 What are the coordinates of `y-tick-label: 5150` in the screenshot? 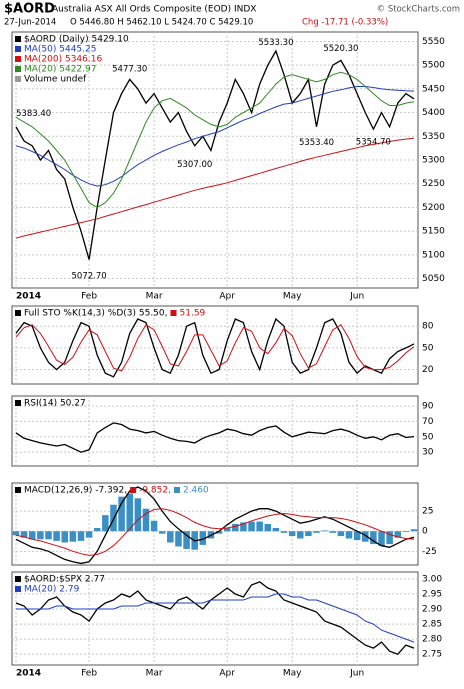 It's located at (433, 232).